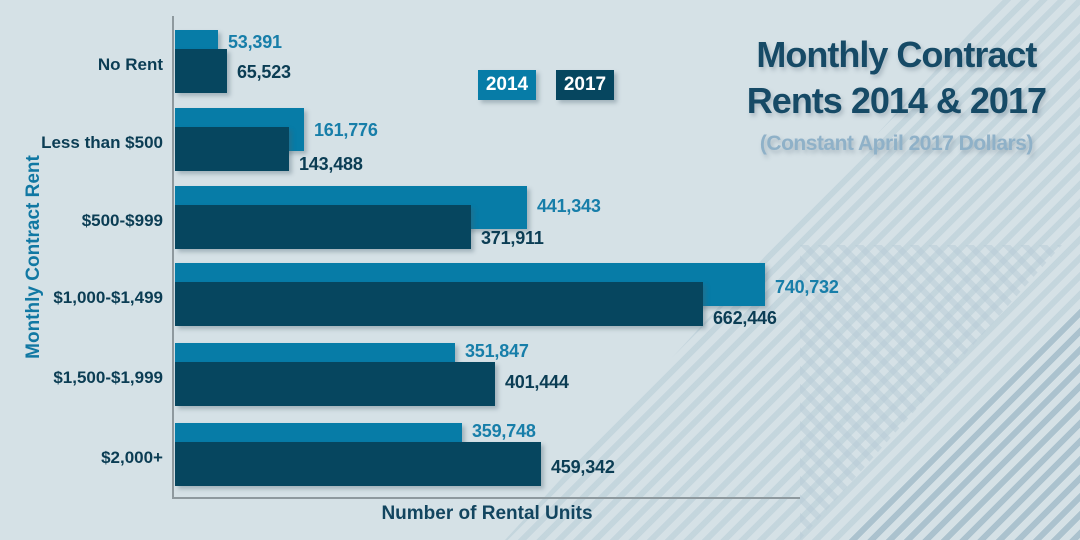 The width and height of the screenshot is (1080, 540). I want to click on value-label-2017: 401,444, so click(537, 382).